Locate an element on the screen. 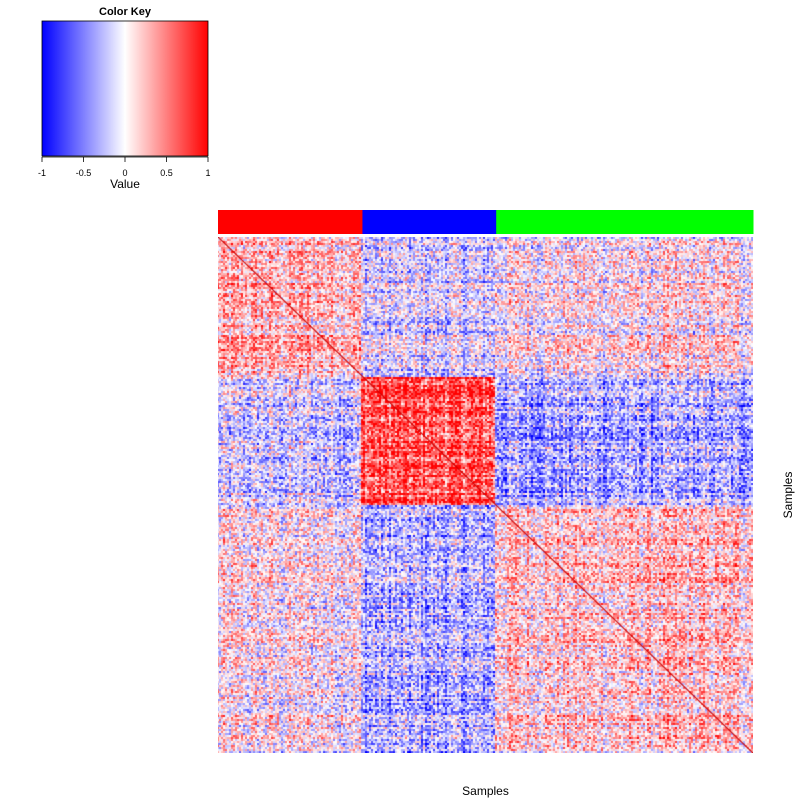  x-axis-label: Samples is located at coordinates (485, 791).